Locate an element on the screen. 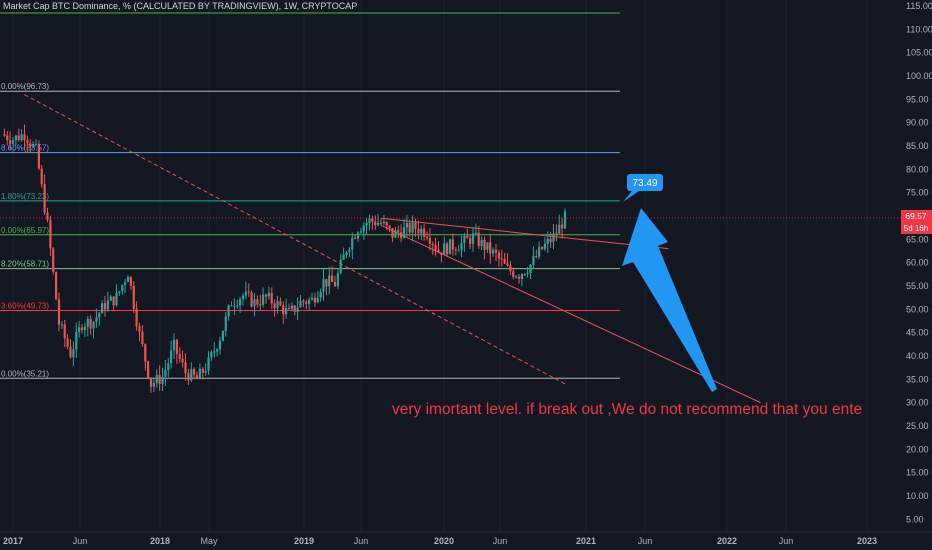  fib-level-label: 0.00%(96.73) is located at coordinates (25, 86).